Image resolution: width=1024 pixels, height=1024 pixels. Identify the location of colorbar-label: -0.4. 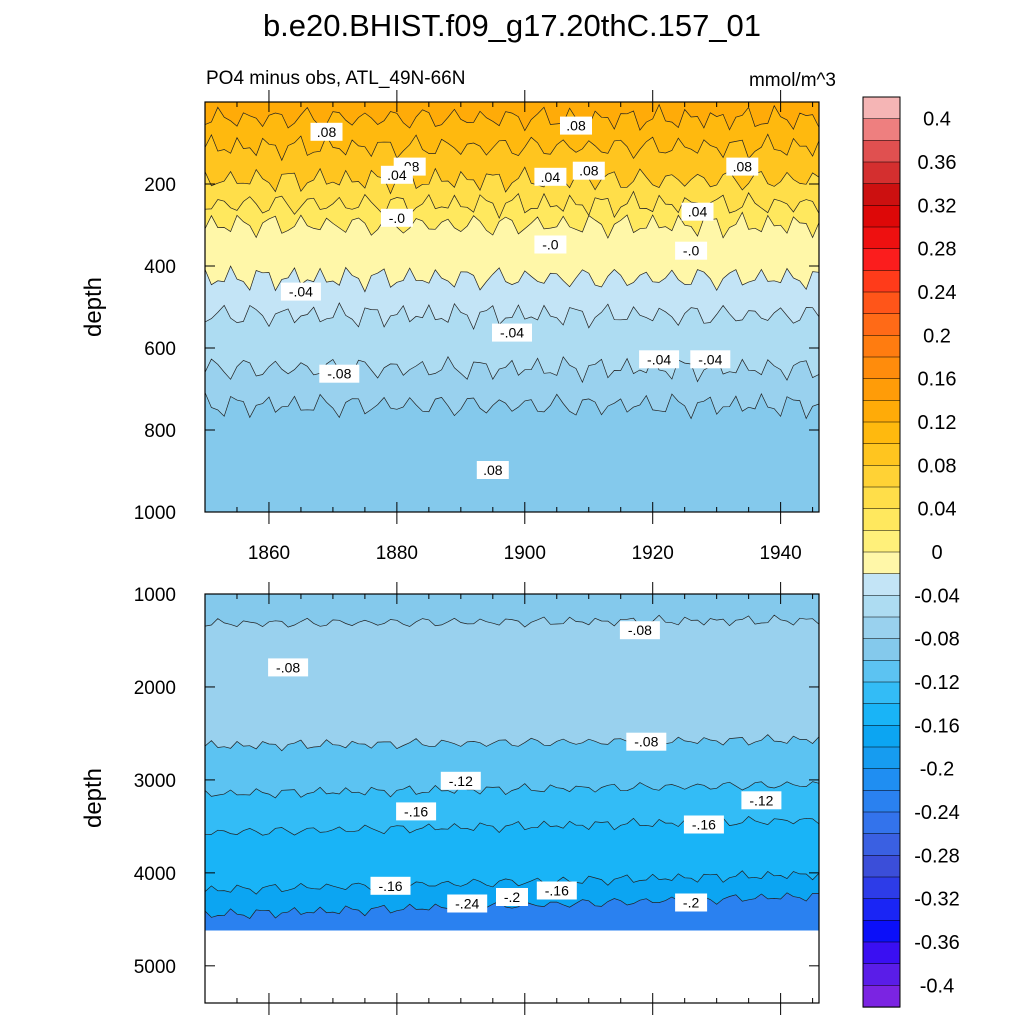
(937, 986).